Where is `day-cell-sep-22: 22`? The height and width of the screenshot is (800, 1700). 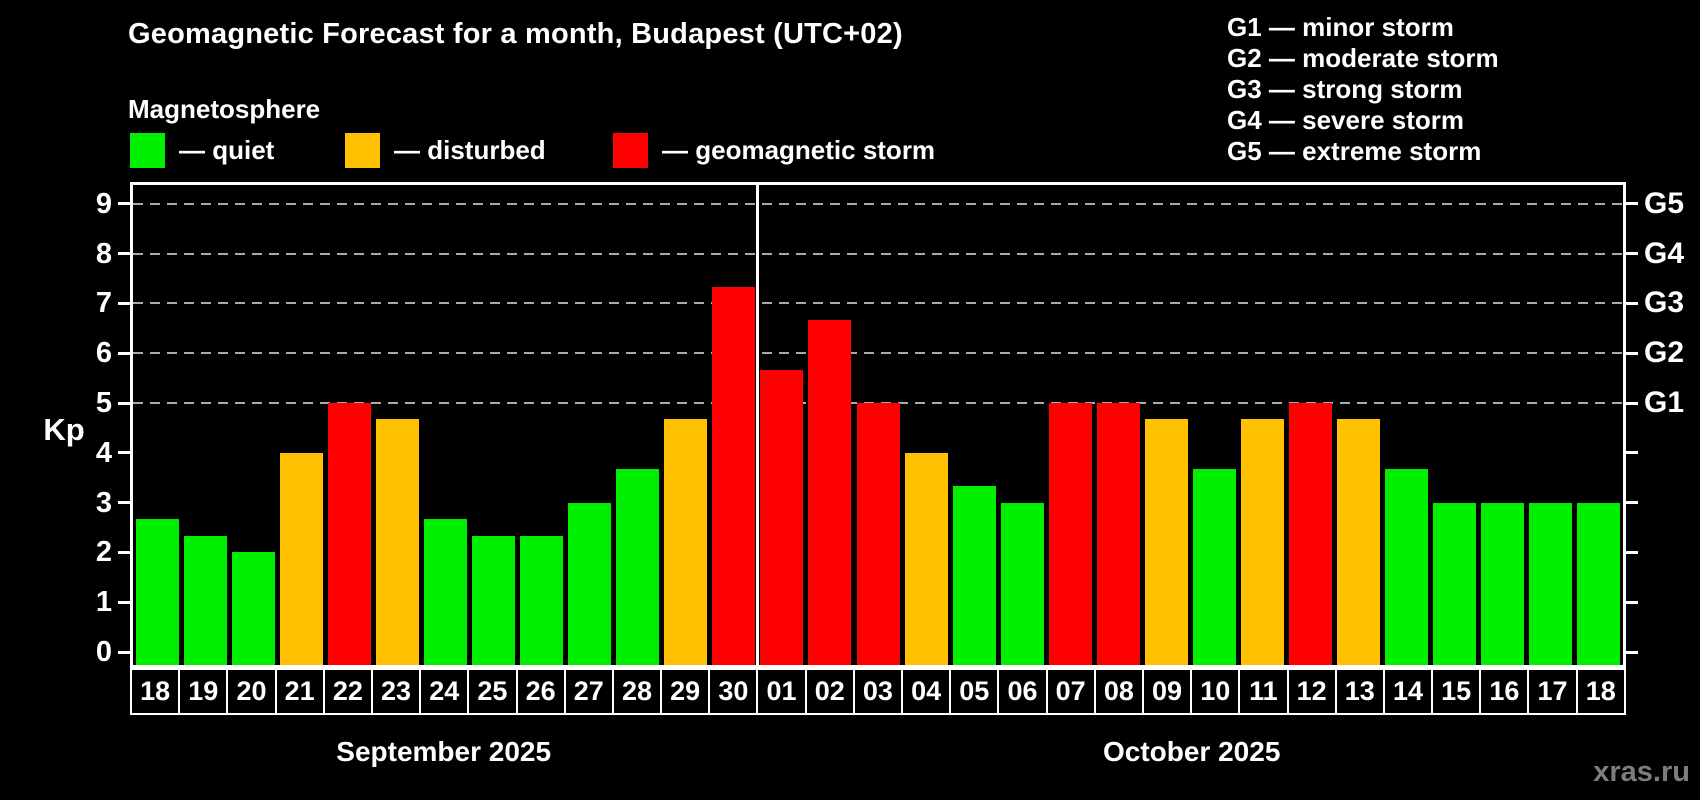
day-cell-sep-22: 22 is located at coordinates (346, 691).